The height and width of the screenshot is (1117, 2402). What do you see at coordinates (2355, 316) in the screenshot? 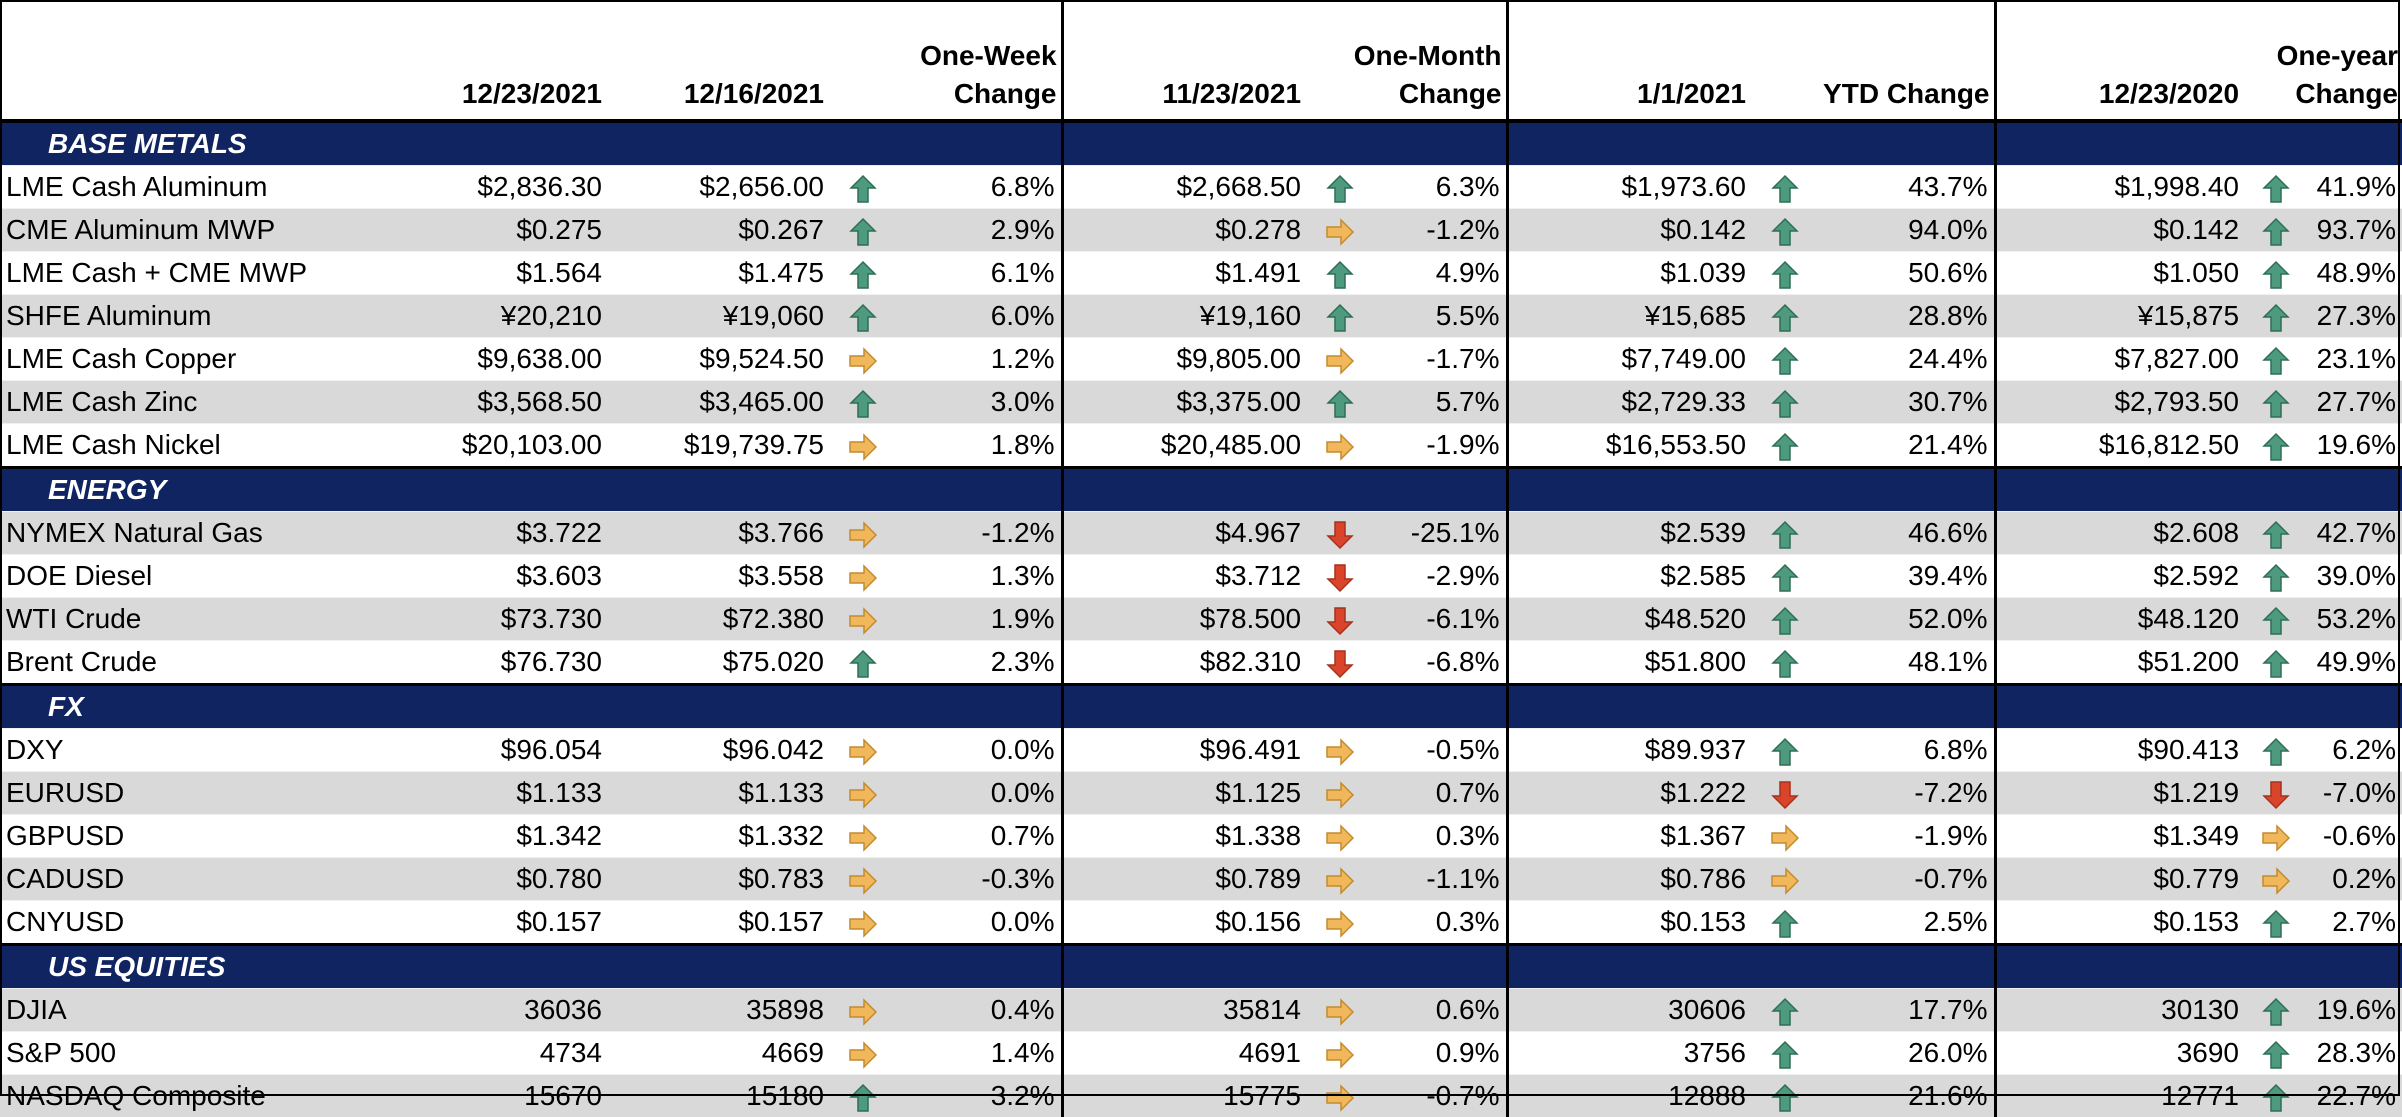
I see `one-year-change: 27.3%` at bounding box center [2355, 316].